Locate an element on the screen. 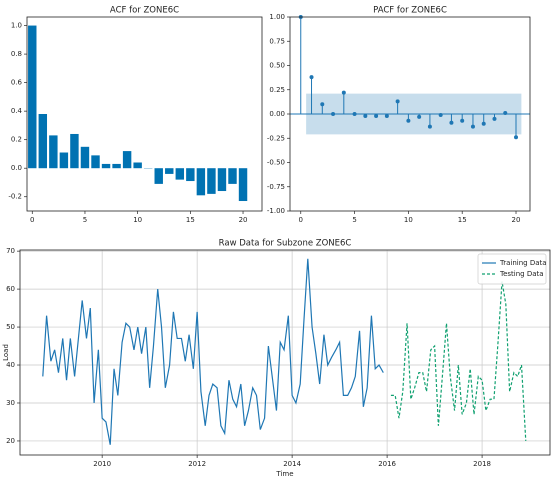  chart-title: Raw Data for Subzone ZONE6C is located at coordinates (285, 244).